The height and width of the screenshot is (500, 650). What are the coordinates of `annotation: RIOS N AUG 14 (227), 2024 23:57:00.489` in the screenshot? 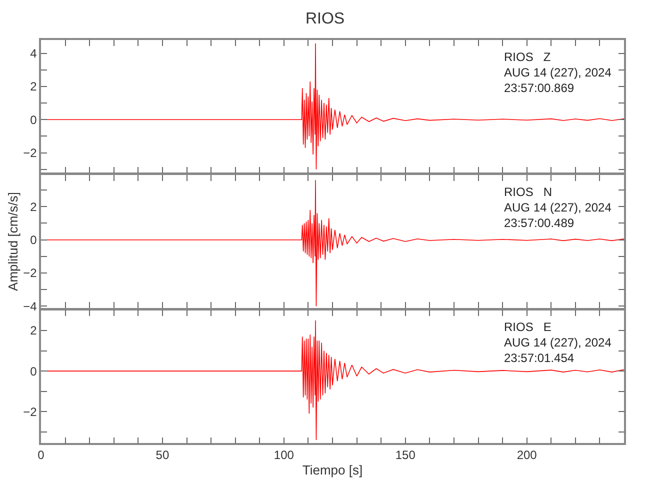 It's located at (558, 207).